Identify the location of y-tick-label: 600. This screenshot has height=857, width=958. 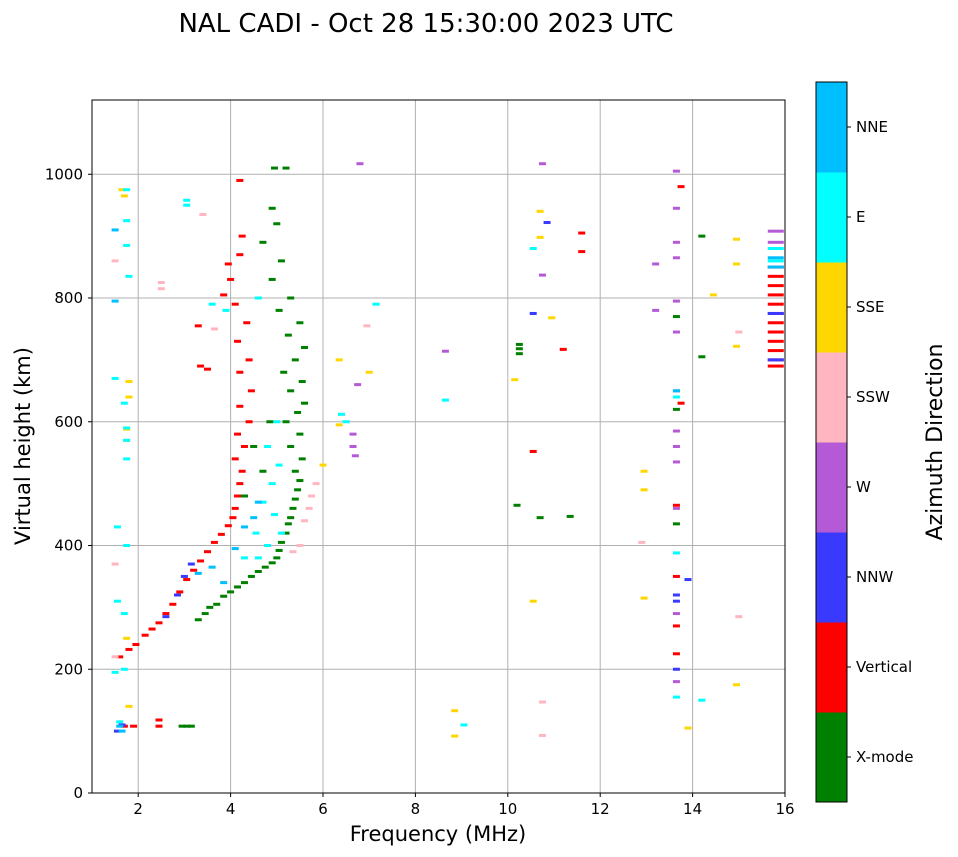
(68, 422).